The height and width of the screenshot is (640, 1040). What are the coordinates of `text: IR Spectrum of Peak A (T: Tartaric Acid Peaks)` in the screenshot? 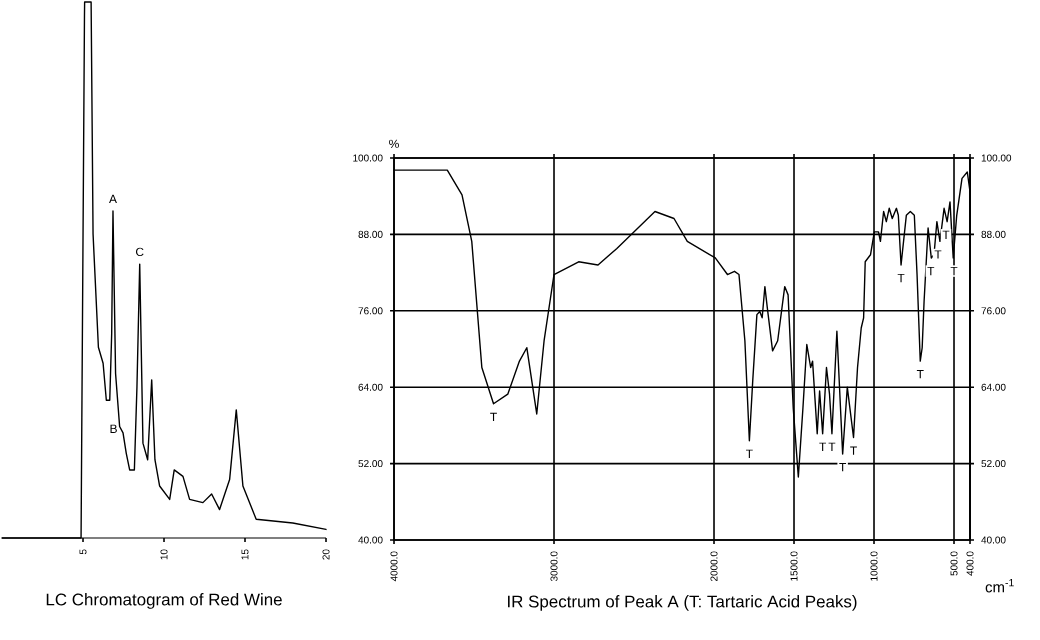 It's located at (682, 603).